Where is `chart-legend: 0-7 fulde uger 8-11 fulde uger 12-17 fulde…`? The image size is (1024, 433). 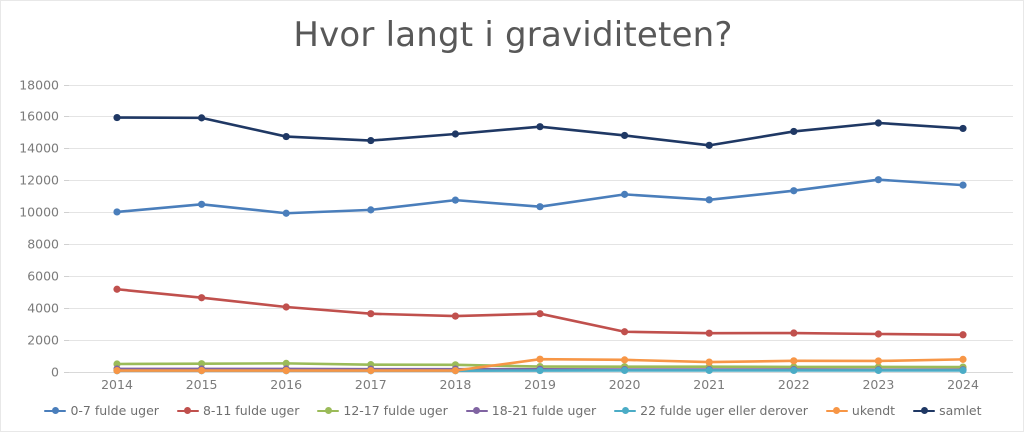
chart-legend: 0-7 fulde uger 8-11 fulde uger 12-17 fulde… is located at coordinates (512, 410).